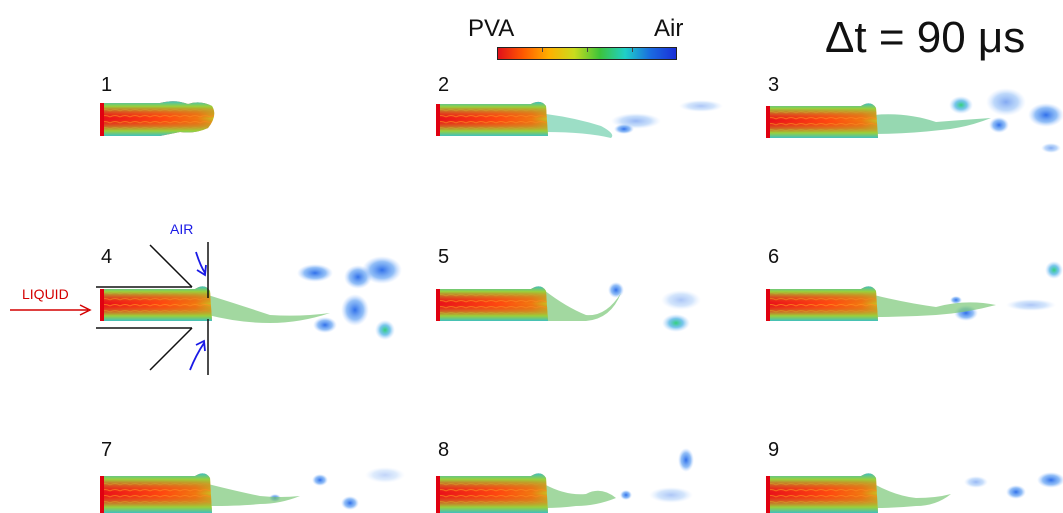  Describe the element at coordinates (107, 85) in the screenshot. I see `panel-number: 1` at that location.